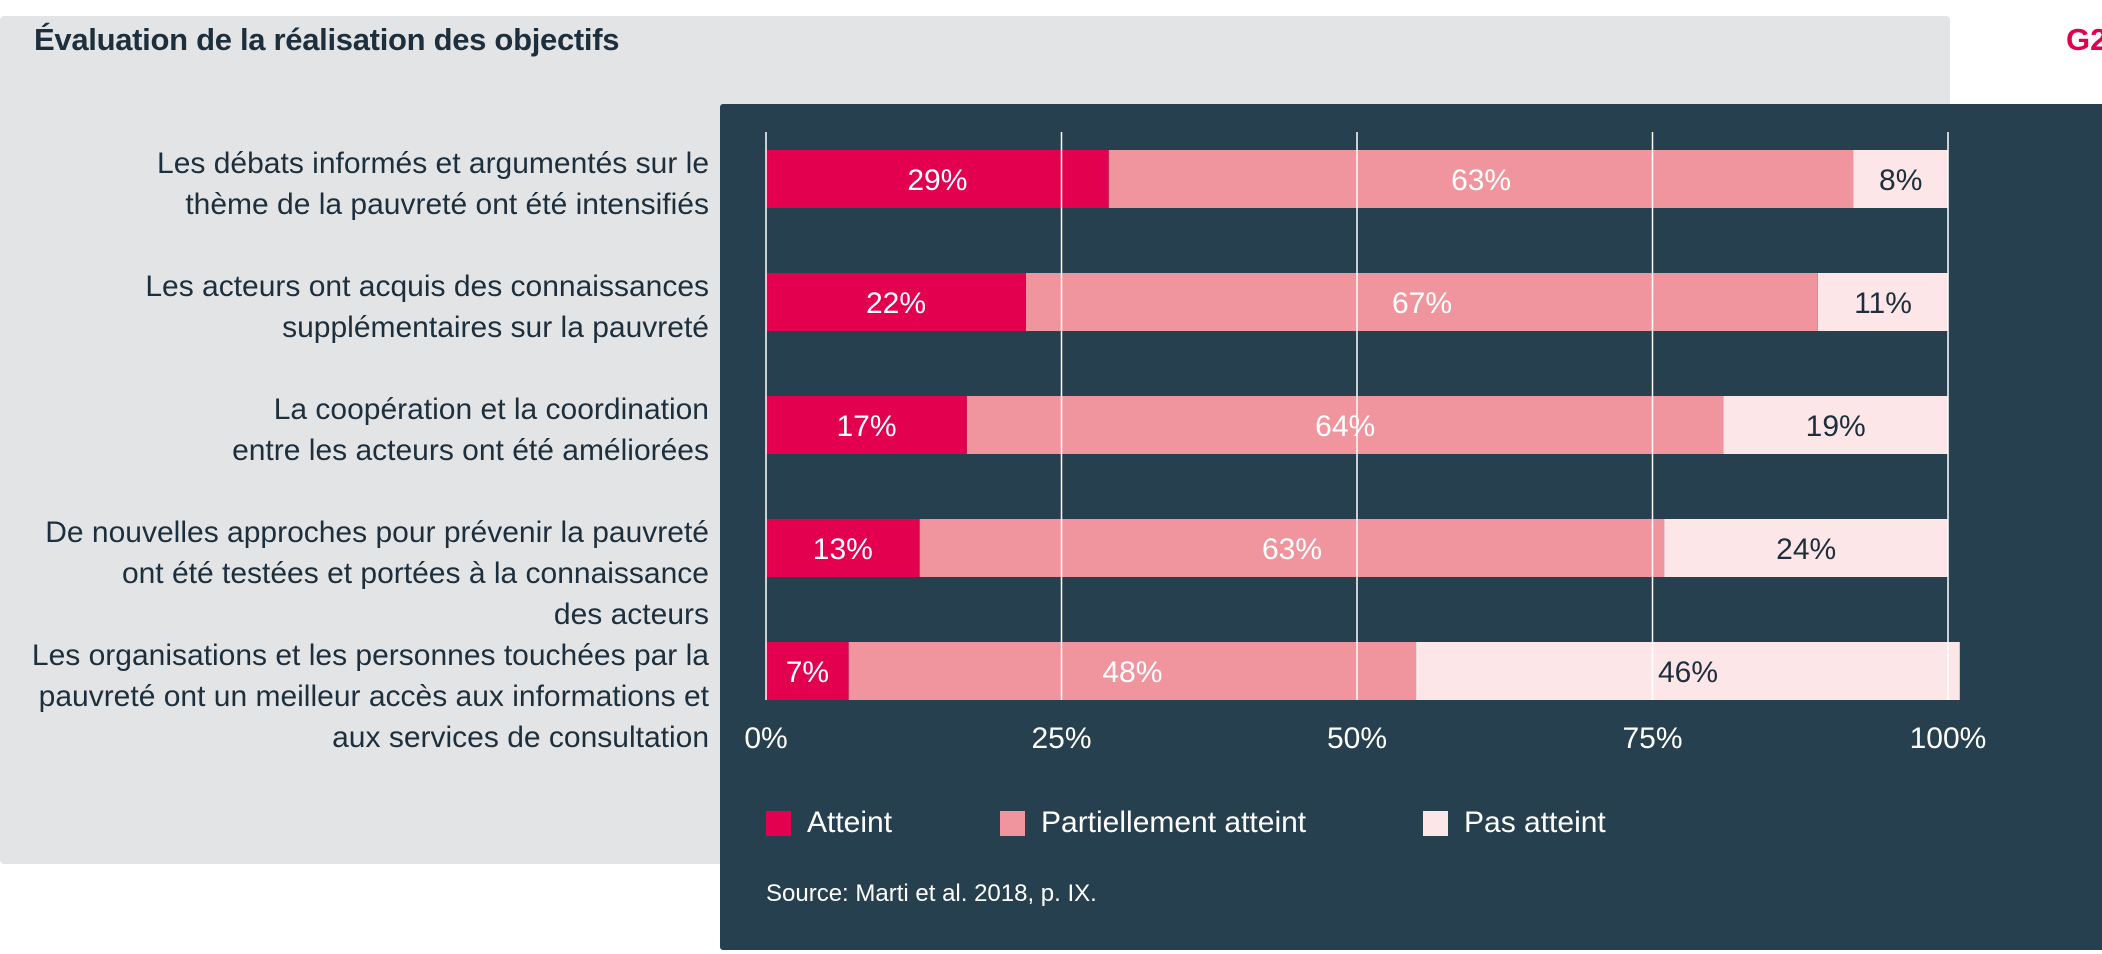 The height and width of the screenshot is (954, 2102). Describe the element at coordinates (765, 738) in the screenshot. I see `x-tick-label: 0%` at that location.